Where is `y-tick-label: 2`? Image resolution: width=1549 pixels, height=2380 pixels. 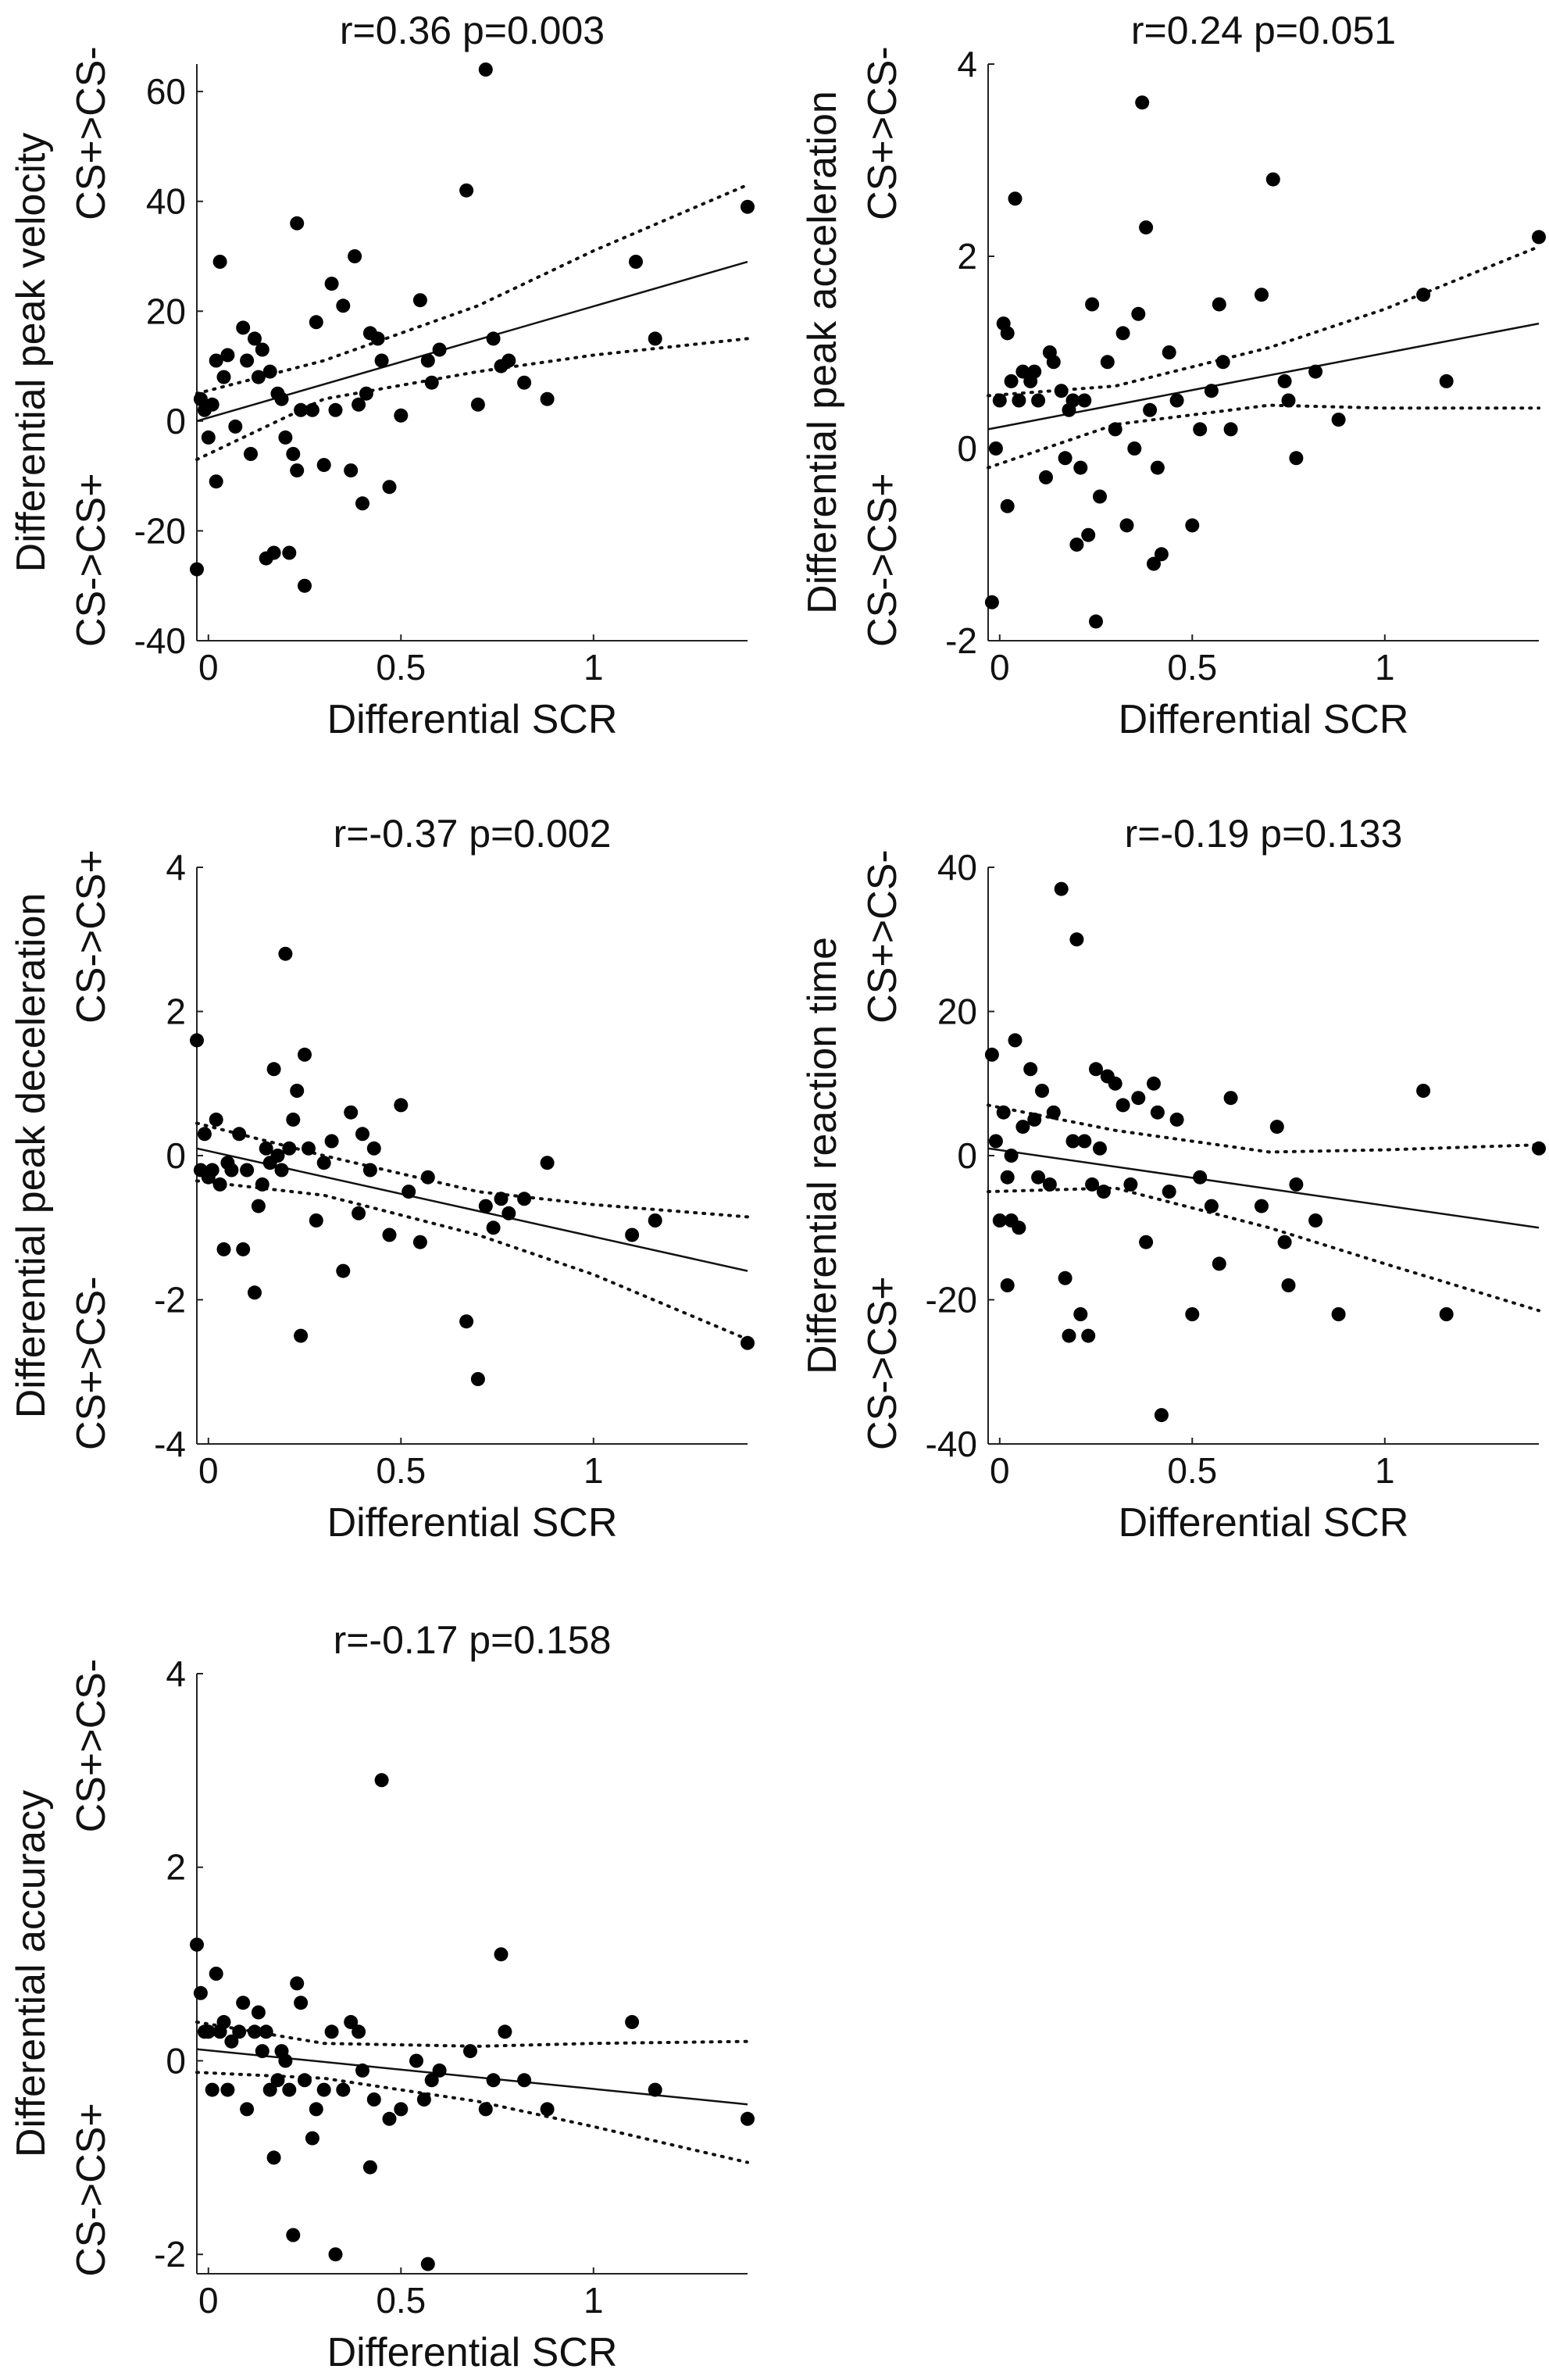
y-tick-label: 2 is located at coordinates (967, 256).